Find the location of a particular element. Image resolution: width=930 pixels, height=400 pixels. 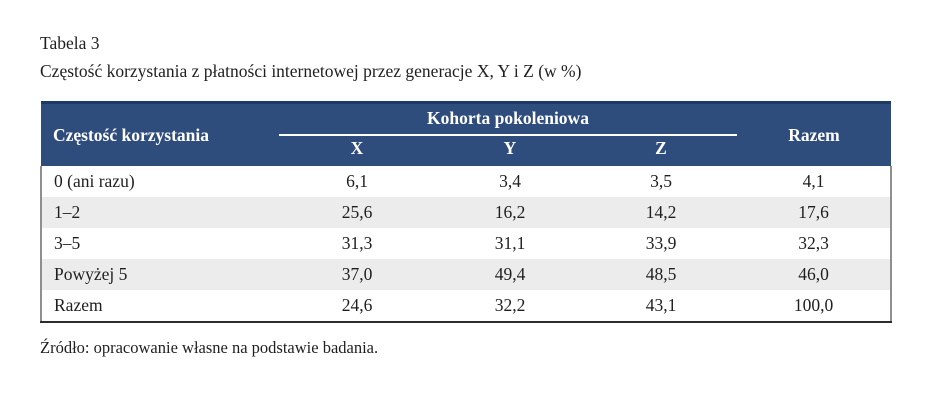

cell-z: 33,9 is located at coordinates (661, 243).